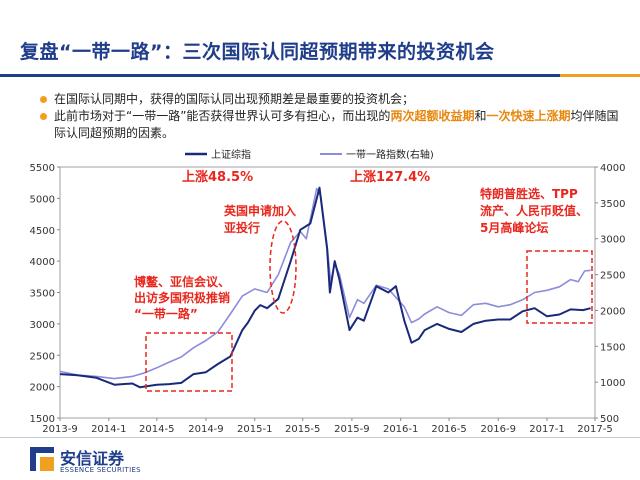 This screenshot has height=480, width=640. What do you see at coordinates (320, 437) in the screenshot?
I see `footer-rule` at bounding box center [320, 437].